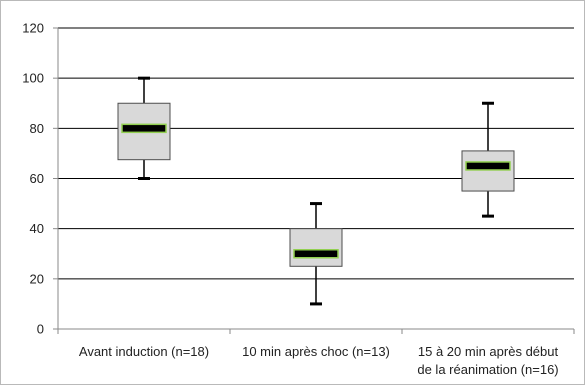 The width and height of the screenshot is (585, 385). What do you see at coordinates (144, 351) in the screenshot?
I see `x-category-label: Avant induction (n=18)` at bounding box center [144, 351].